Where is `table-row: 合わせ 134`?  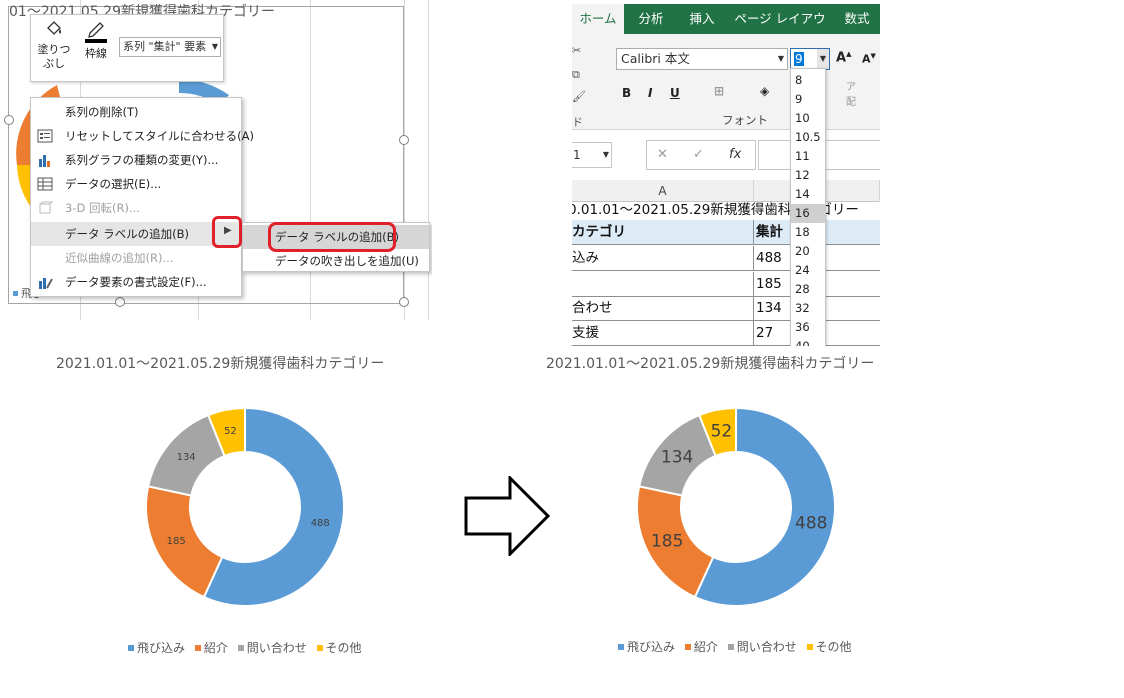 table-row: 合わせ 134 is located at coordinates (726, 308).